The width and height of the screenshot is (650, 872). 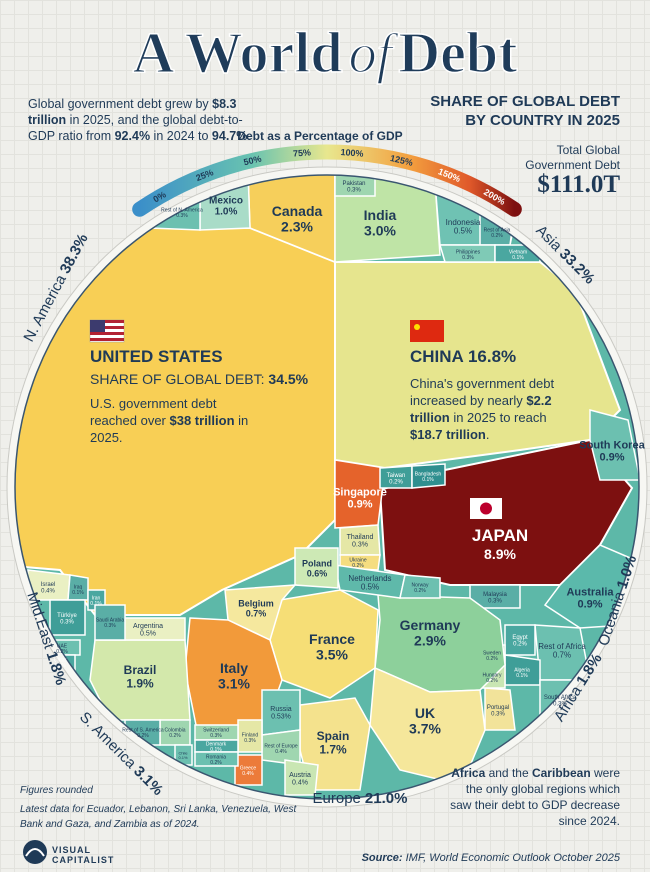 I want to click on country-share: 3.0%, so click(x=380, y=230).